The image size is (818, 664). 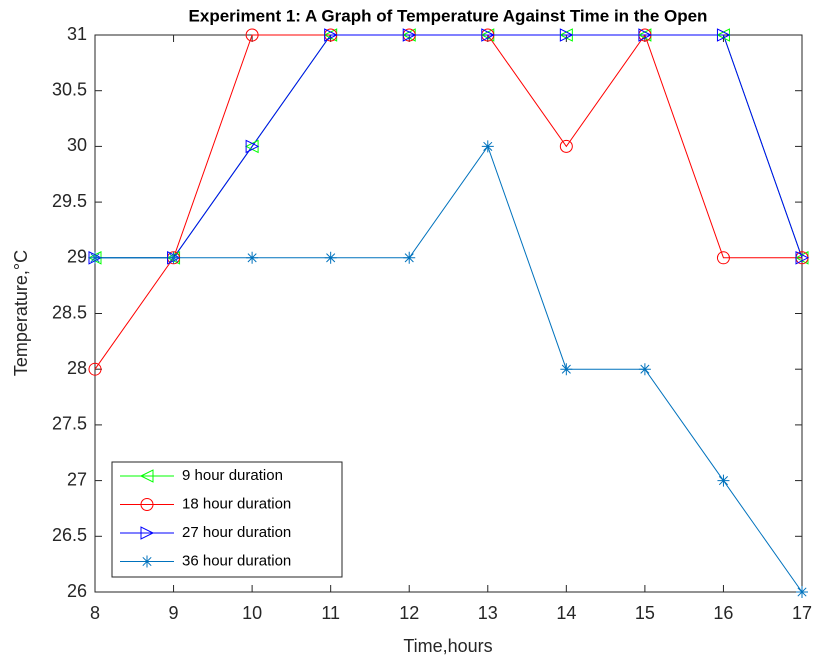 I want to click on x-tick-label: 12, so click(x=409, y=613).